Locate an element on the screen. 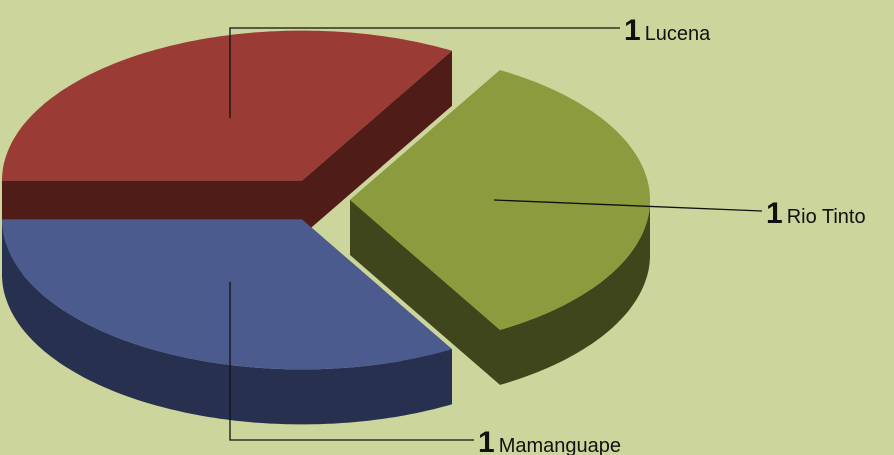 The height and width of the screenshot is (455, 894). category-label: Lucena is located at coordinates (678, 34).